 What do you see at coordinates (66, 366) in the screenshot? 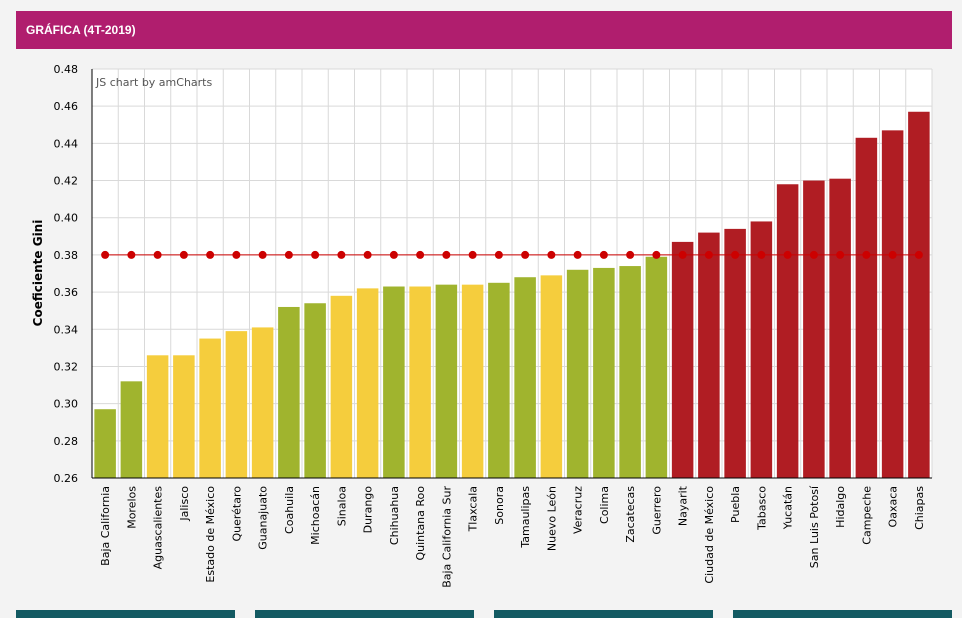
I see `y-tick-label: 0.32` at bounding box center [66, 366].